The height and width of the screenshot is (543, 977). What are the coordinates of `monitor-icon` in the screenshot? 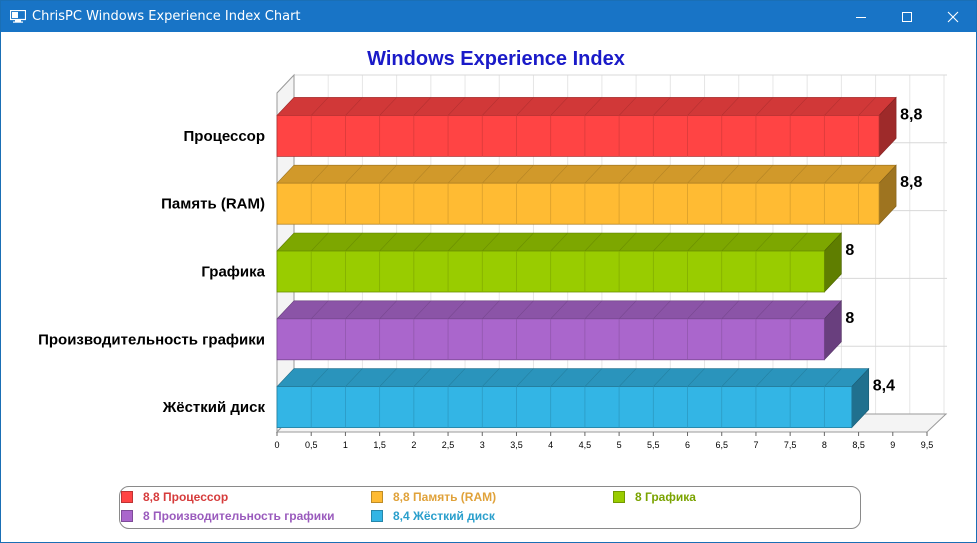 It's located at (18, 16).